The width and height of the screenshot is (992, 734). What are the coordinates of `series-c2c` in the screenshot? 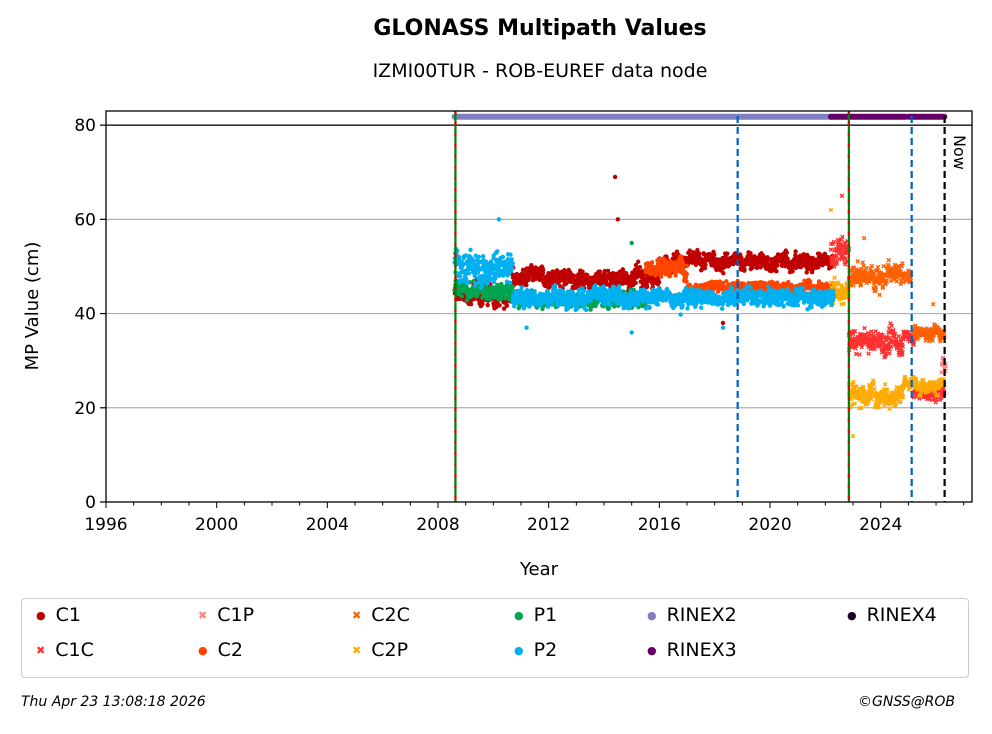 It's located at (896, 289).